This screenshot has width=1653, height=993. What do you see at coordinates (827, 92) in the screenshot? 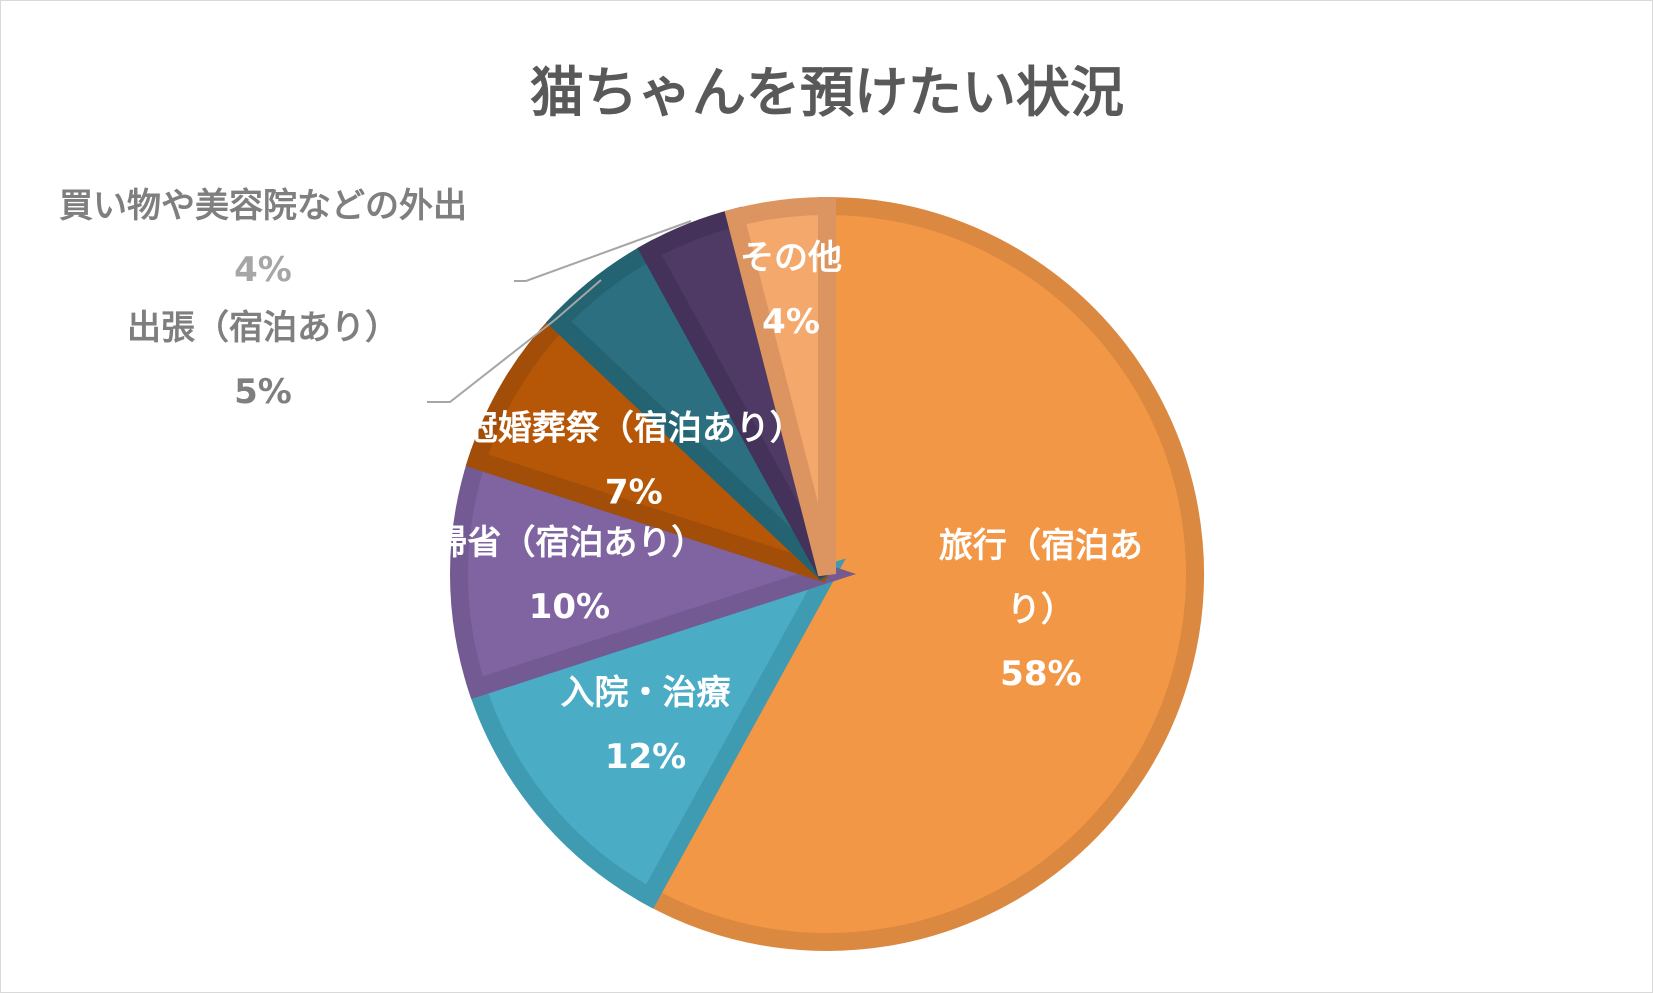
I see `chart-title: 猫ちゃんを預けたい状況` at bounding box center [827, 92].